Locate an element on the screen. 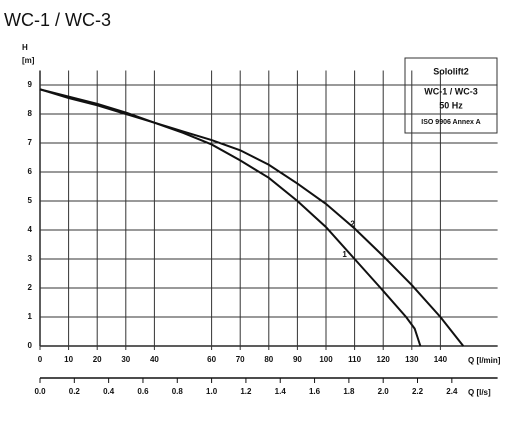  x2-tick-label: 0.2 is located at coordinates (75, 391).